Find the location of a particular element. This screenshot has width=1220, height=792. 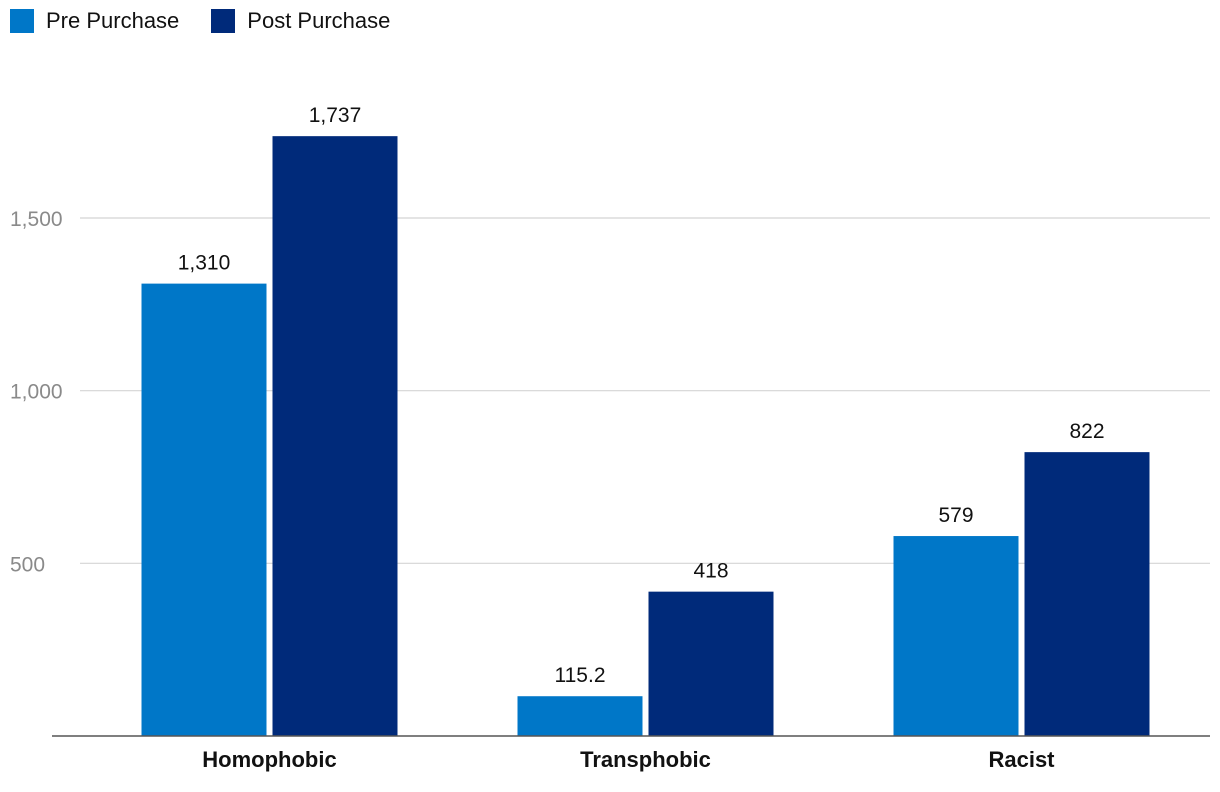

legend-swatch-post-purchase is located at coordinates (223, 21).